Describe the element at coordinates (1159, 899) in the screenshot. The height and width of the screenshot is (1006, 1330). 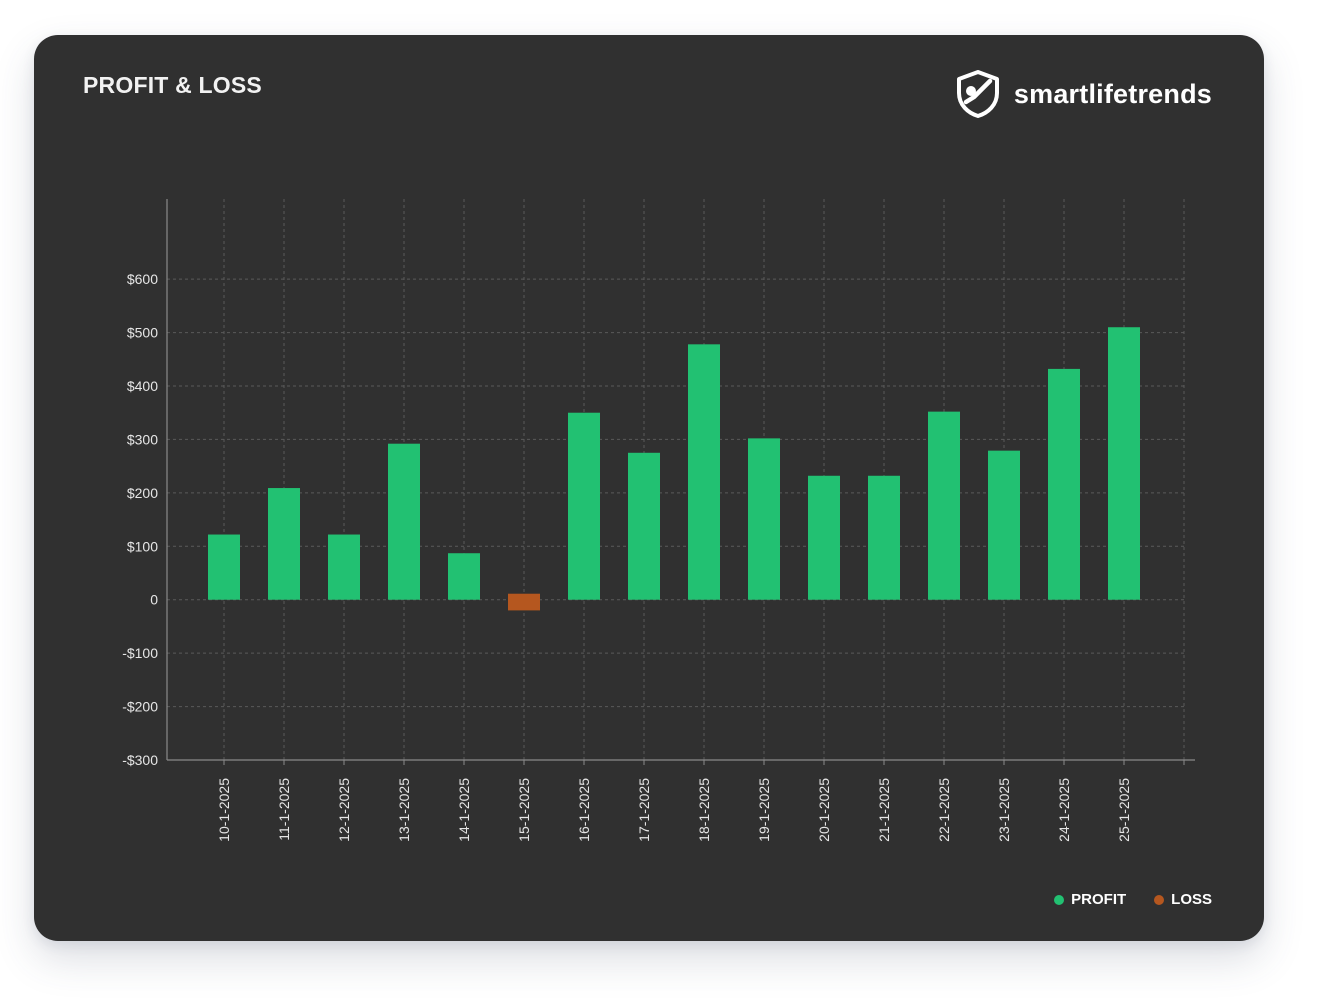
I see `legend-swatch-loss` at that location.